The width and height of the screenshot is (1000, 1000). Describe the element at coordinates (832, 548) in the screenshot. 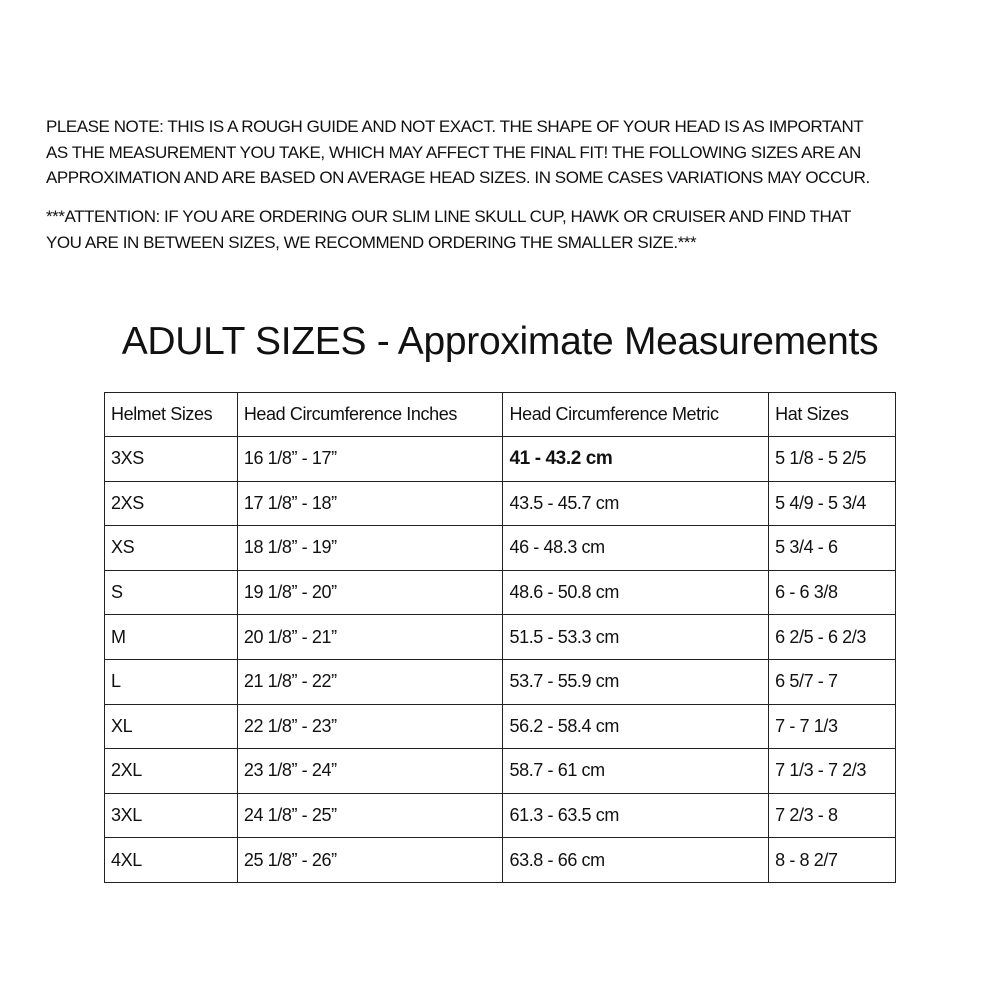

I see `cell-hat-size: 5 3/4 - 6` at that location.